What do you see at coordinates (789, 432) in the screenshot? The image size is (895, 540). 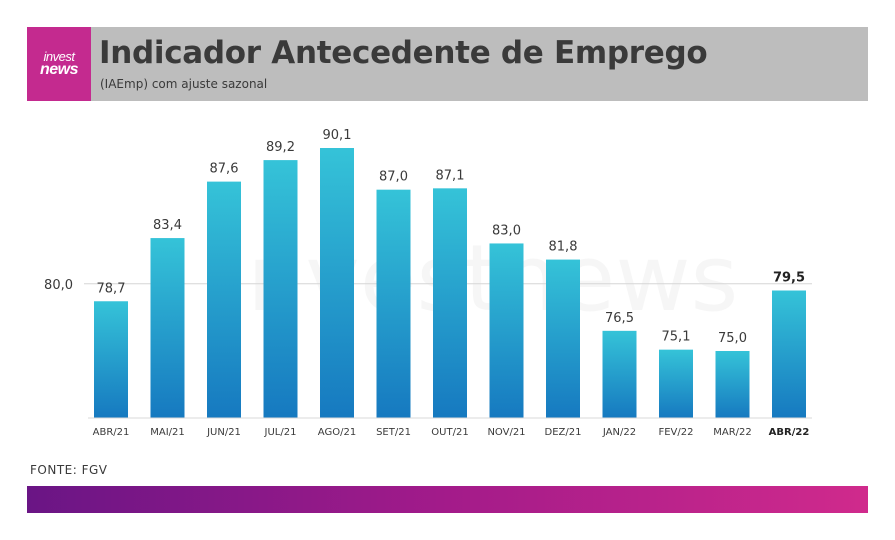 I see `category-label: ABR/22` at bounding box center [789, 432].